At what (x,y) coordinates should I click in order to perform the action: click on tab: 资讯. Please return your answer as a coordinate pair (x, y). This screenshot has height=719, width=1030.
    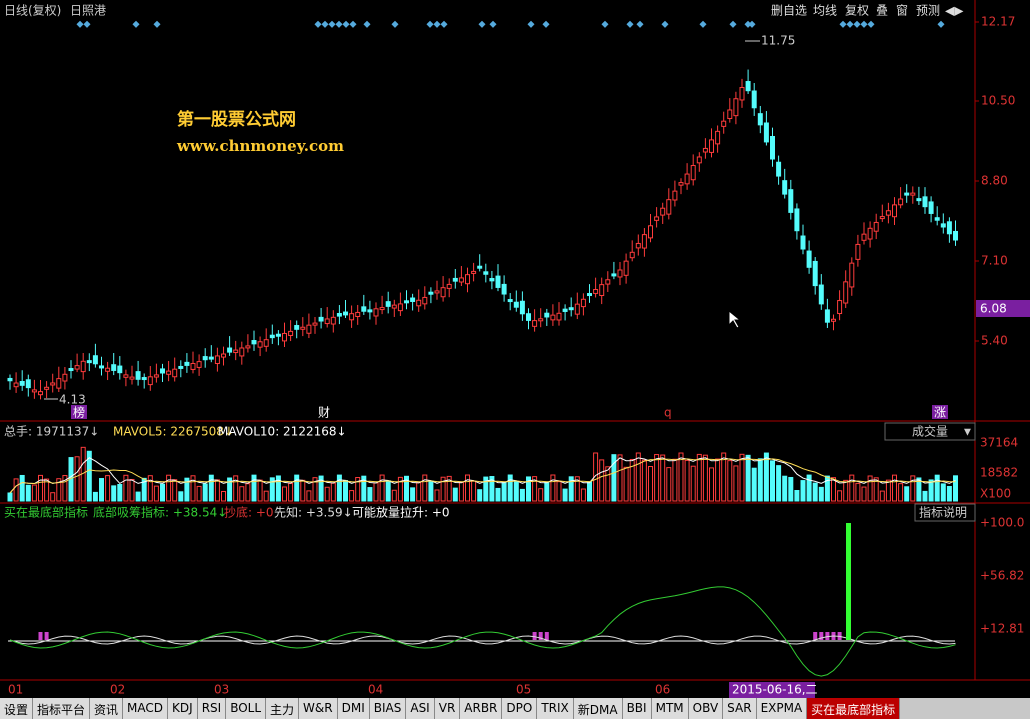
    Looking at the image, I should click on (107, 708).